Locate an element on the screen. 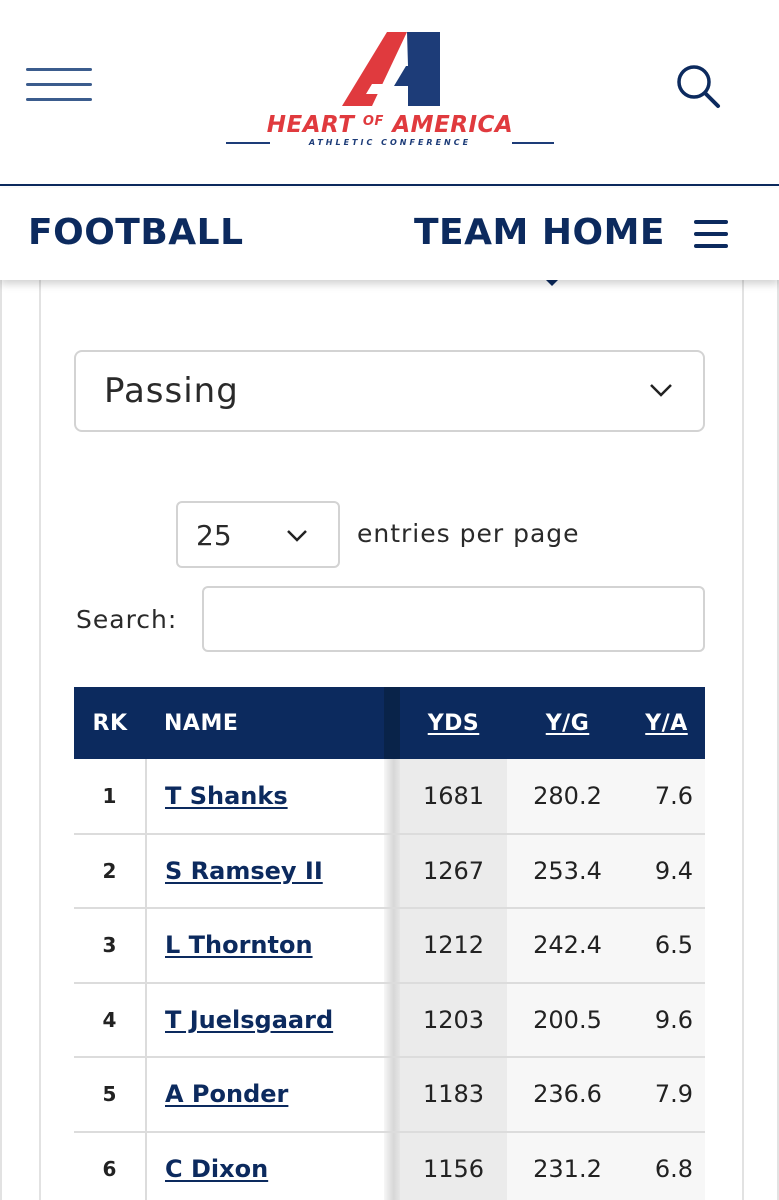  yds-cell: 1681 is located at coordinates (453, 797).